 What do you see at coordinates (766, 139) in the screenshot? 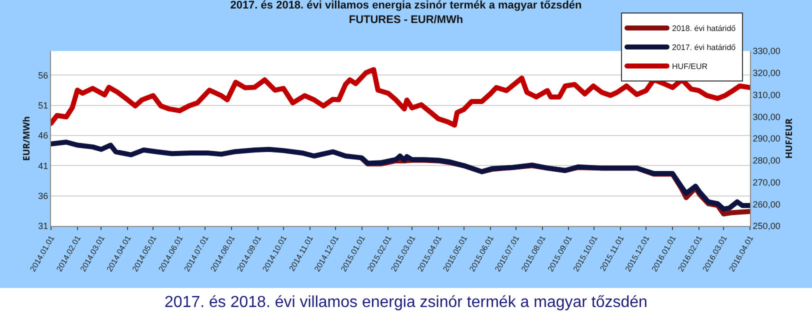
I see `y2-tick-label: 290,00` at bounding box center [766, 139].